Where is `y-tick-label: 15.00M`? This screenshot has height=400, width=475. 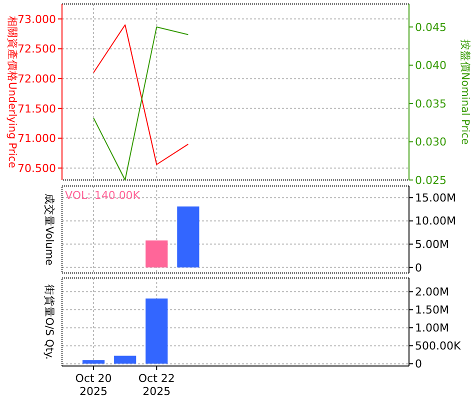
y-tick-label: 15.00M is located at coordinates (435, 197).